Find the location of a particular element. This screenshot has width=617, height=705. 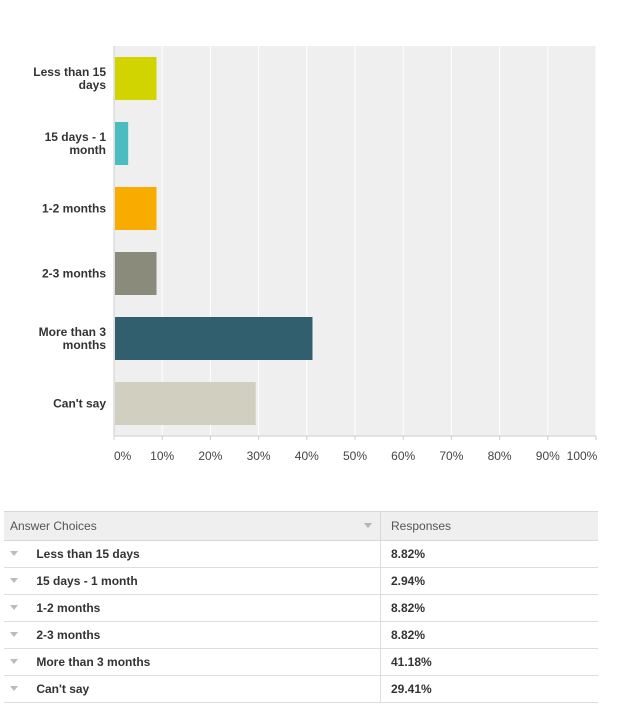

x-tick-label: 90% is located at coordinates (548, 456).